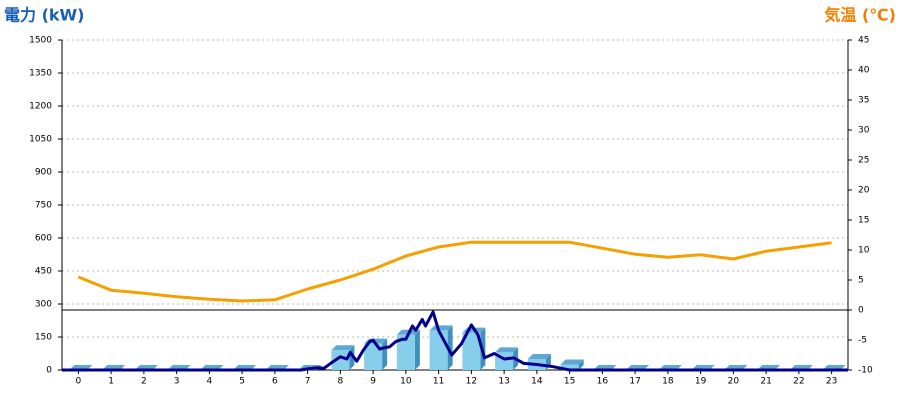  Describe the element at coordinates (864, 131) in the screenshot. I see `y2-tick-label: 30` at that location.